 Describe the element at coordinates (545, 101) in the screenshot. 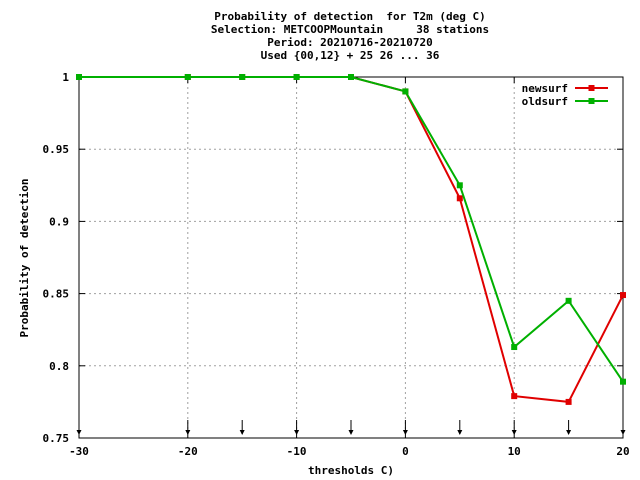

I see `legend-label-oldsurf: oldsurf` at that location.